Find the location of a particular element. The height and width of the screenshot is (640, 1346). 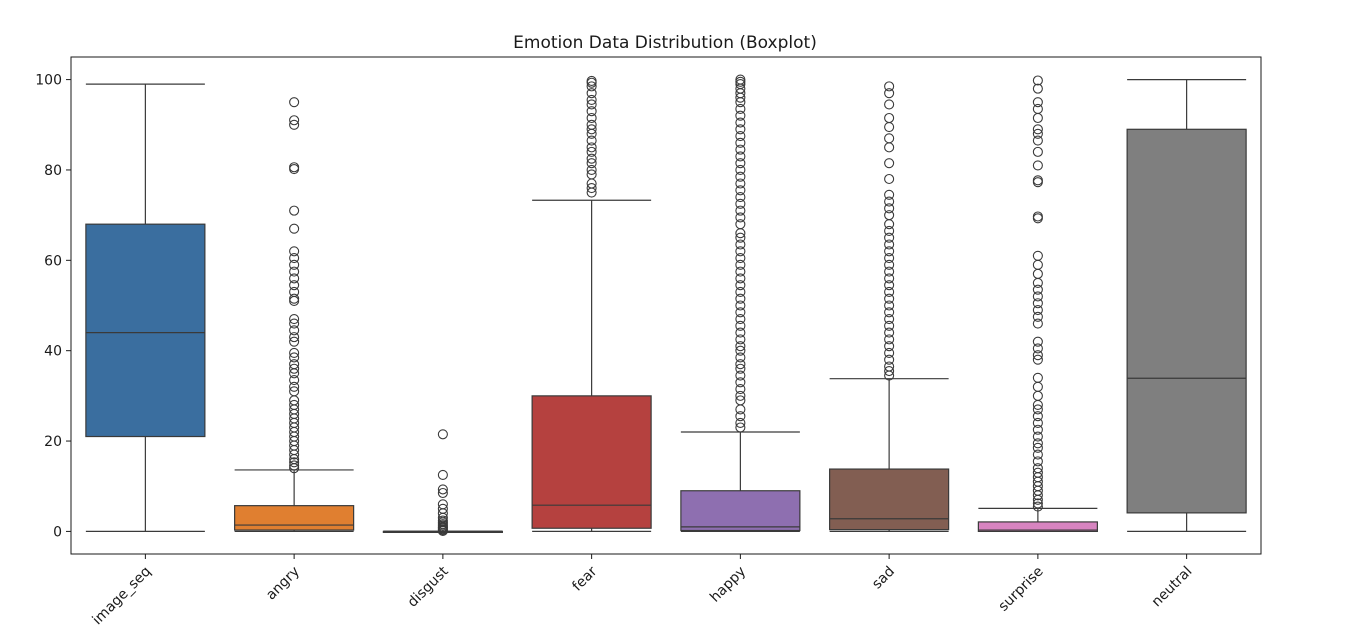

x-tick-label-image_seq: image_seq is located at coordinates (122, 596).